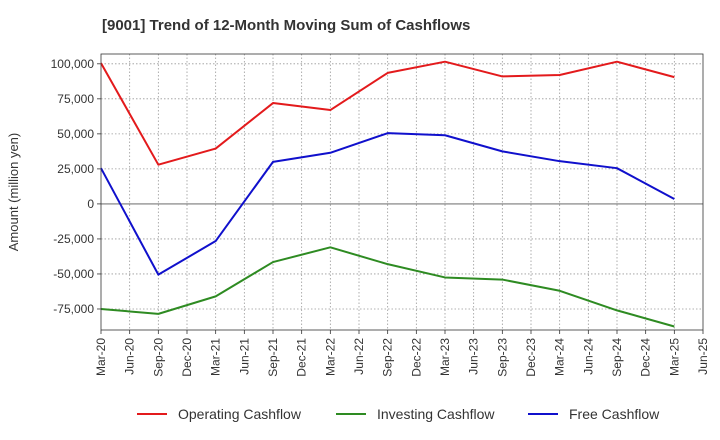  Describe the element at coordinates (617, 357) in the screenshot. I see `x-tick-label: Sep-24` at that location.